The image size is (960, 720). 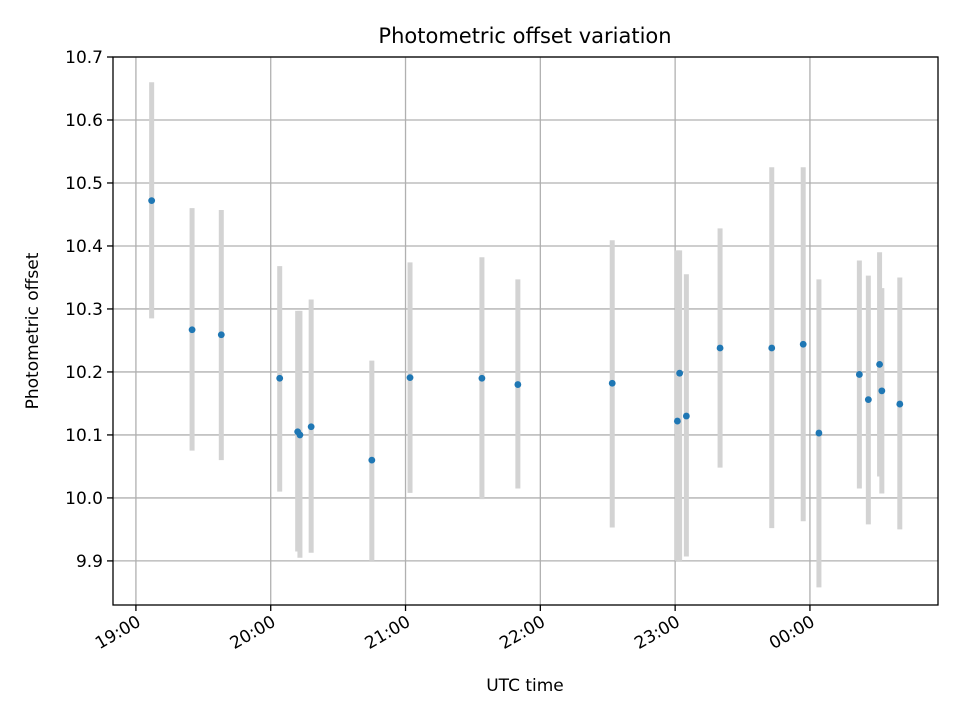 What do you see at coordinates (84, 247) in the screenshot?
I see `y-tick-label: 10.4` at bounding box center [84, 247].